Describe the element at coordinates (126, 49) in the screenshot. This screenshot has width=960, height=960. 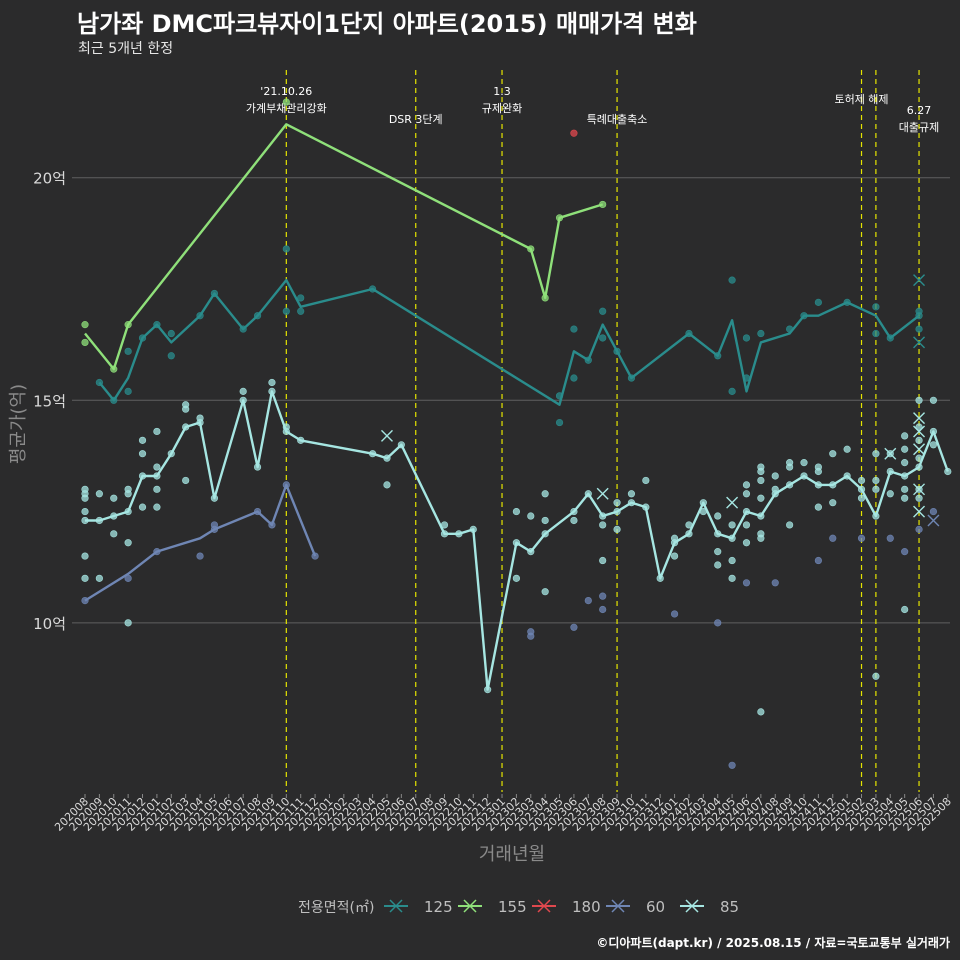
I see `chart-subtitle: 최근 5개년 한정` at that location.